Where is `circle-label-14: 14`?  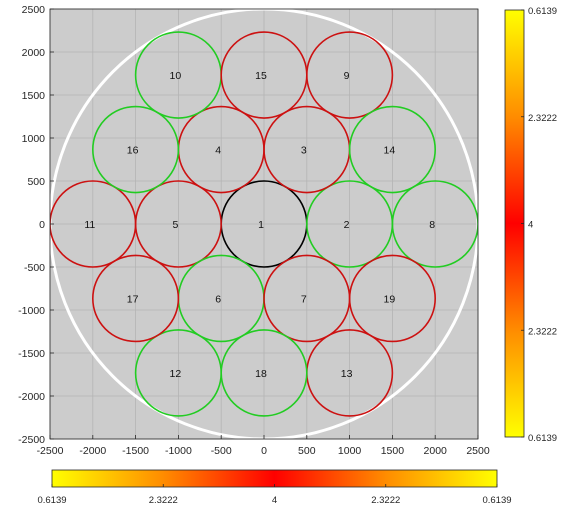
circle-label-14: 14 is located at coordinates (390, 151).